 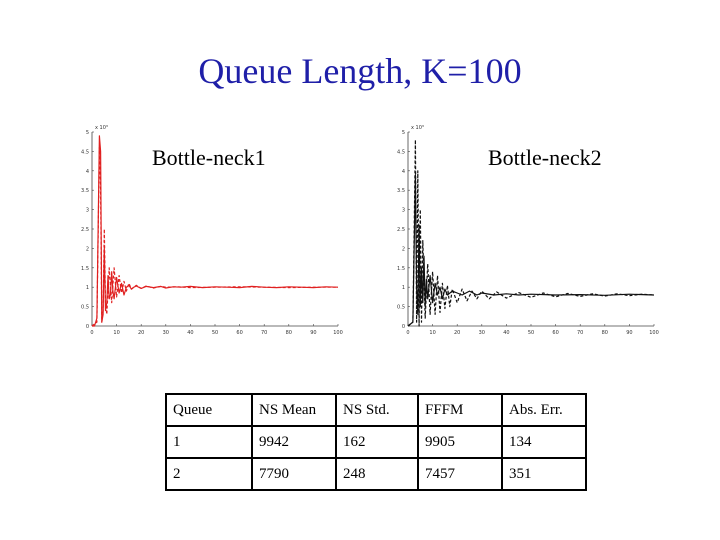 I want to click on table-header-row: Queue NS Mean NS Std. FFFM Abs. Err., so click(x=376, y=410).